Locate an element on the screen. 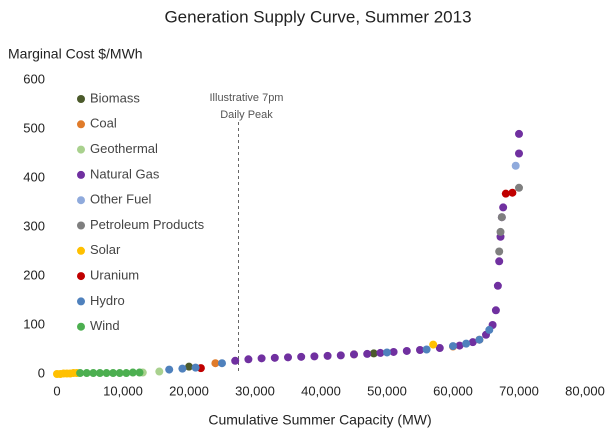 The image size is (611, 445). legend-label: Geothermal is located at coordinates (124, 148).